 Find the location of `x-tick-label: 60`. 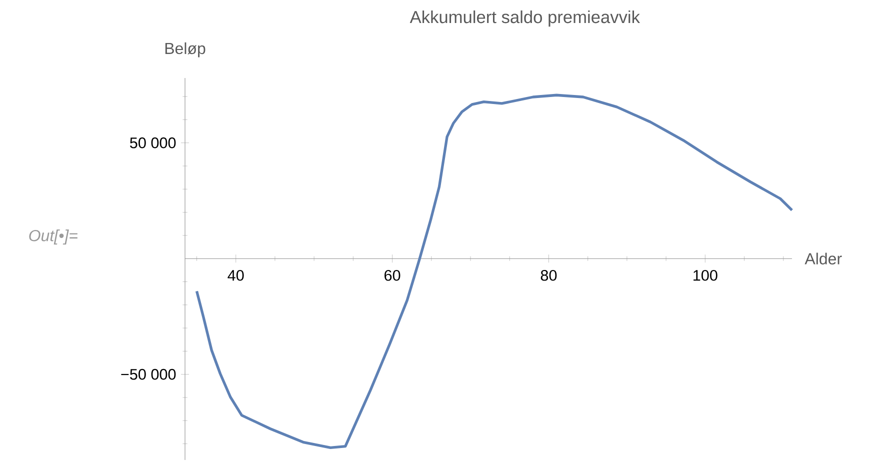

x-tick-label: 60 is located at coordinates (392, 275).